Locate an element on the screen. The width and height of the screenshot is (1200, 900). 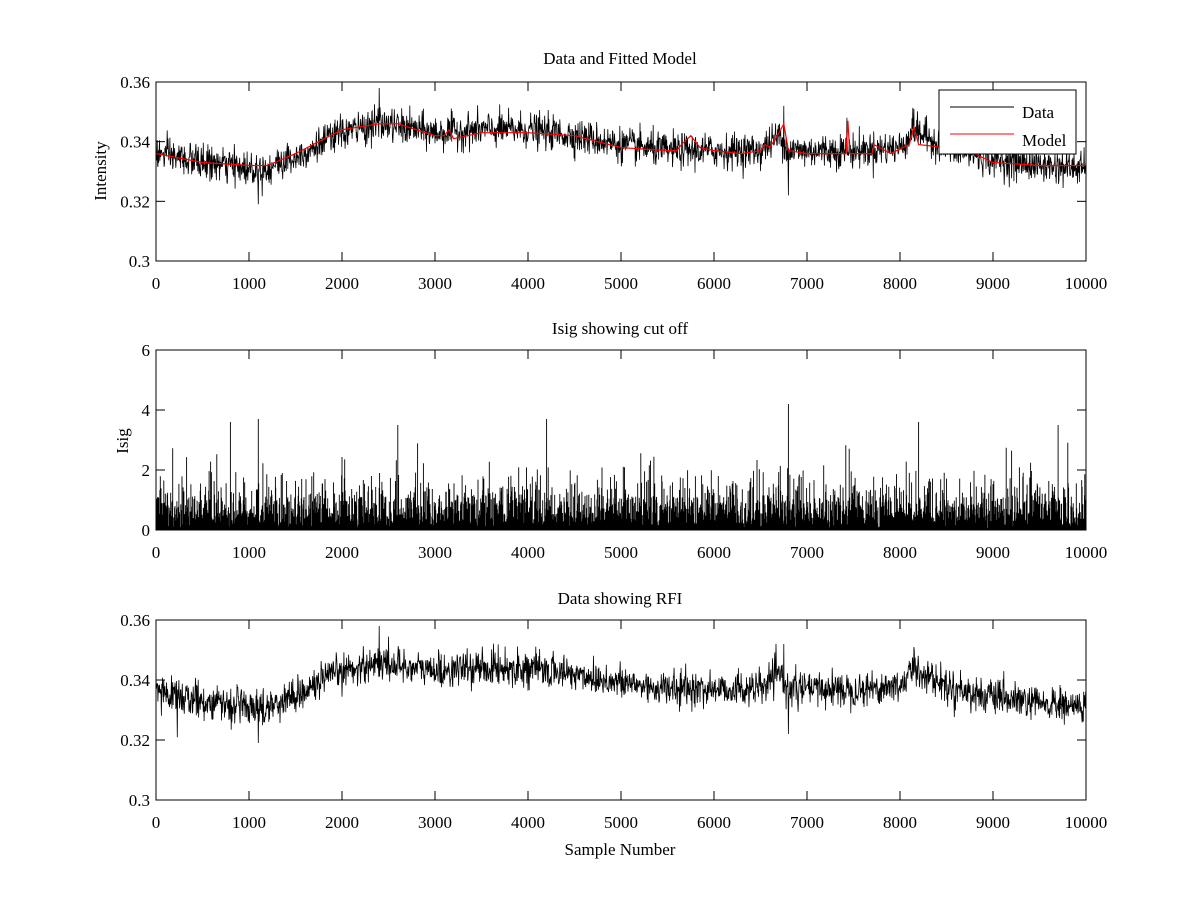
series-line-isig is located at coordinates (621, 467).